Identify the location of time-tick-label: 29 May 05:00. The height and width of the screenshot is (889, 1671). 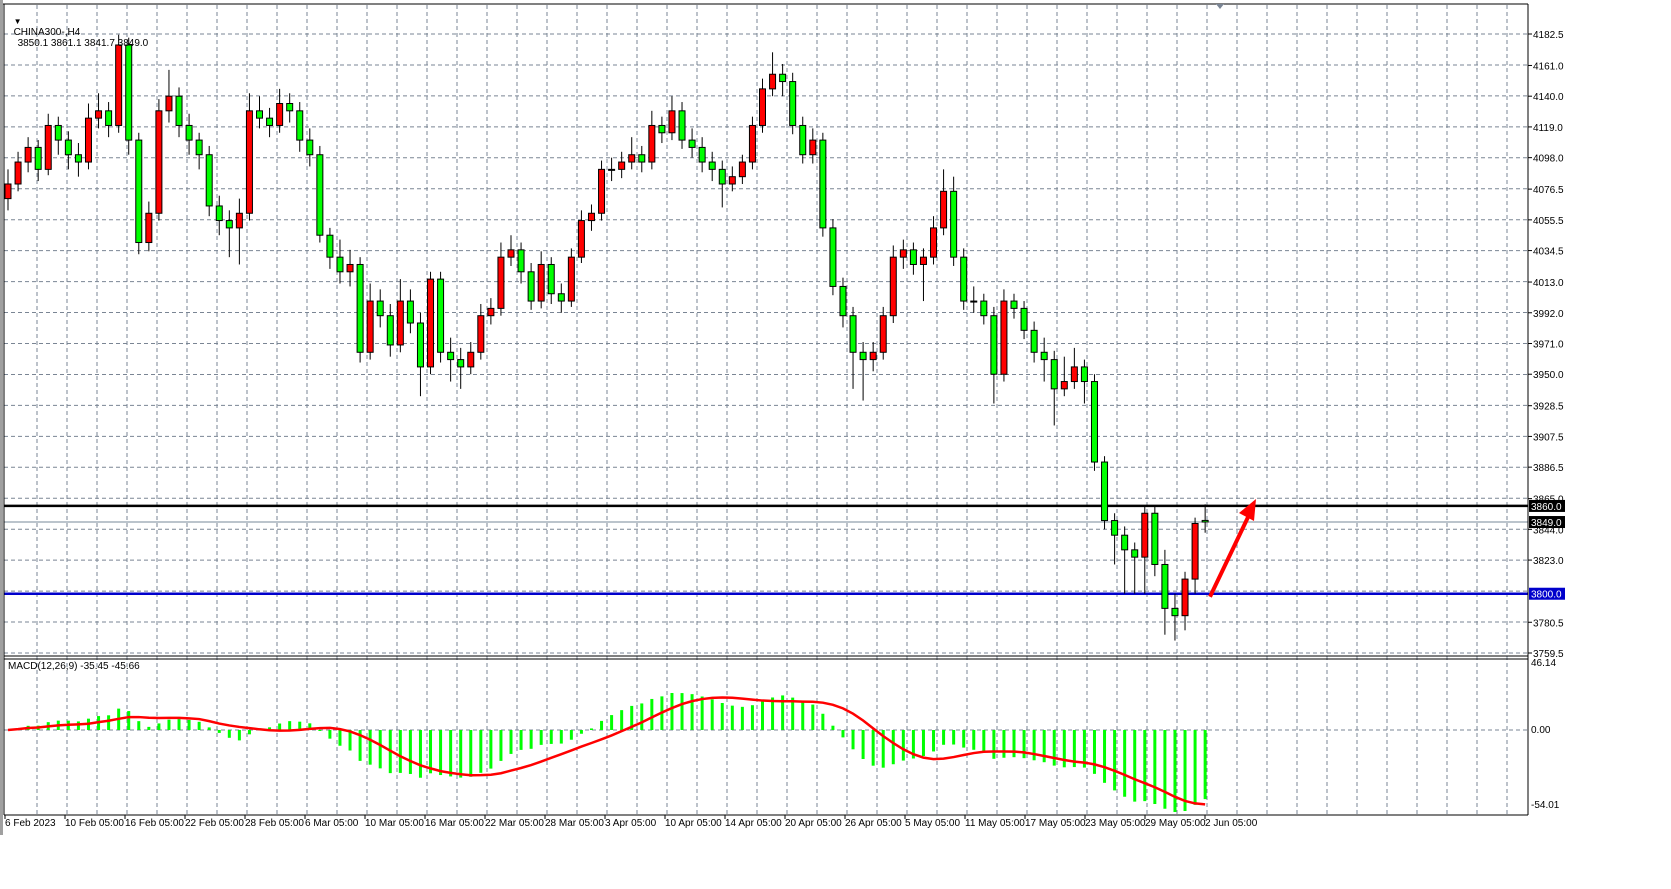
(1175, 823).